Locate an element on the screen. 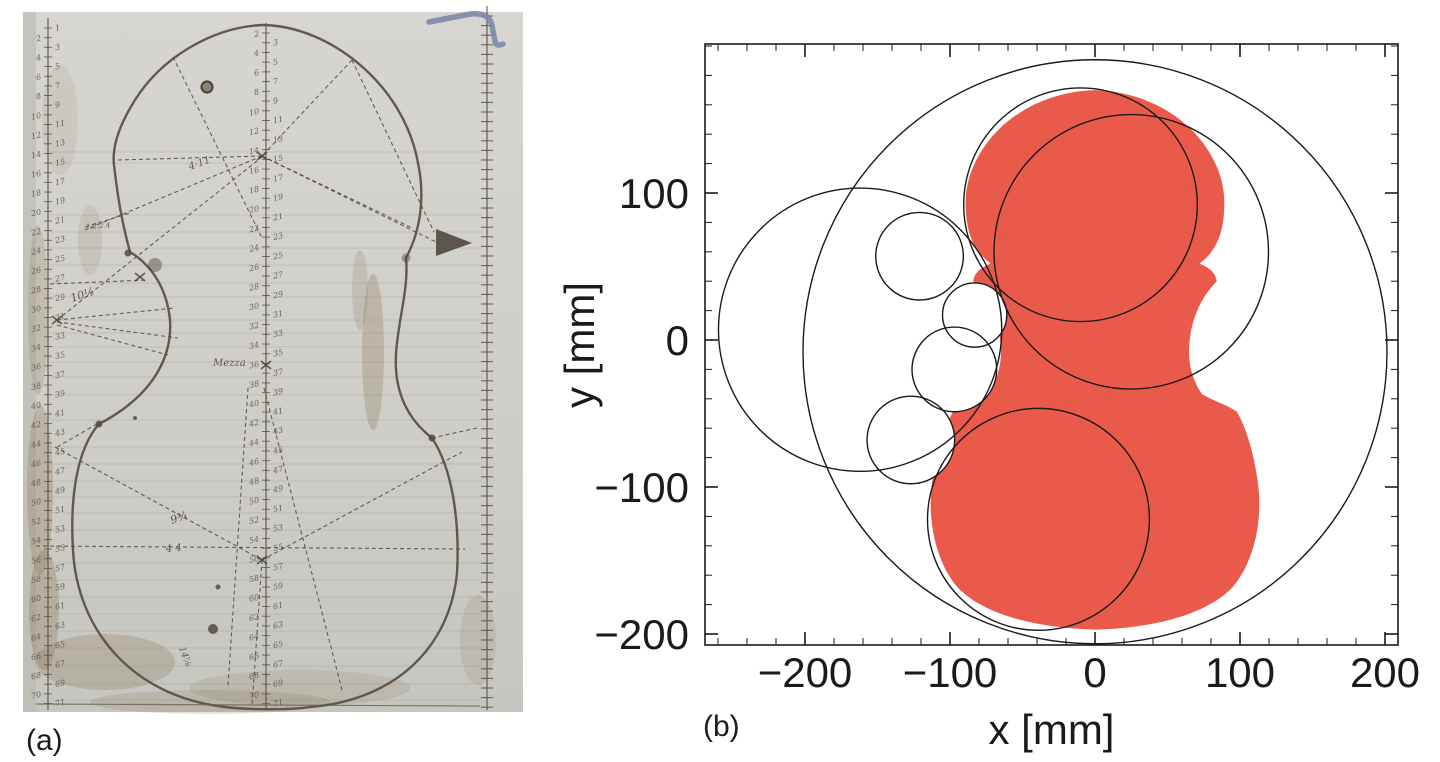 The image size is (1440, 762). x-tick-label: 200 is located at coordinates (1385, 672).